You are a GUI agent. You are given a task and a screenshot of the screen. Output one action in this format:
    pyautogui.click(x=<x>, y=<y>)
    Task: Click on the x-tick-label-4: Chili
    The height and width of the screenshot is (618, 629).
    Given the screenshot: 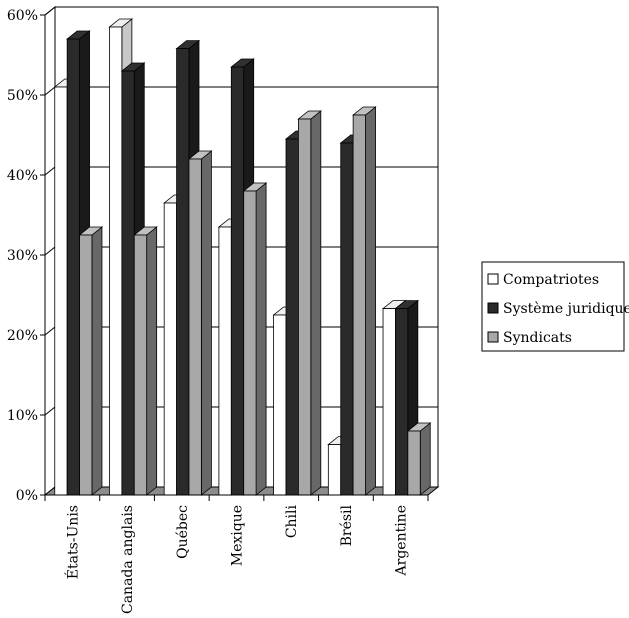 What is the action you would take?
    pyautogui.click(x=292, y=521)
    